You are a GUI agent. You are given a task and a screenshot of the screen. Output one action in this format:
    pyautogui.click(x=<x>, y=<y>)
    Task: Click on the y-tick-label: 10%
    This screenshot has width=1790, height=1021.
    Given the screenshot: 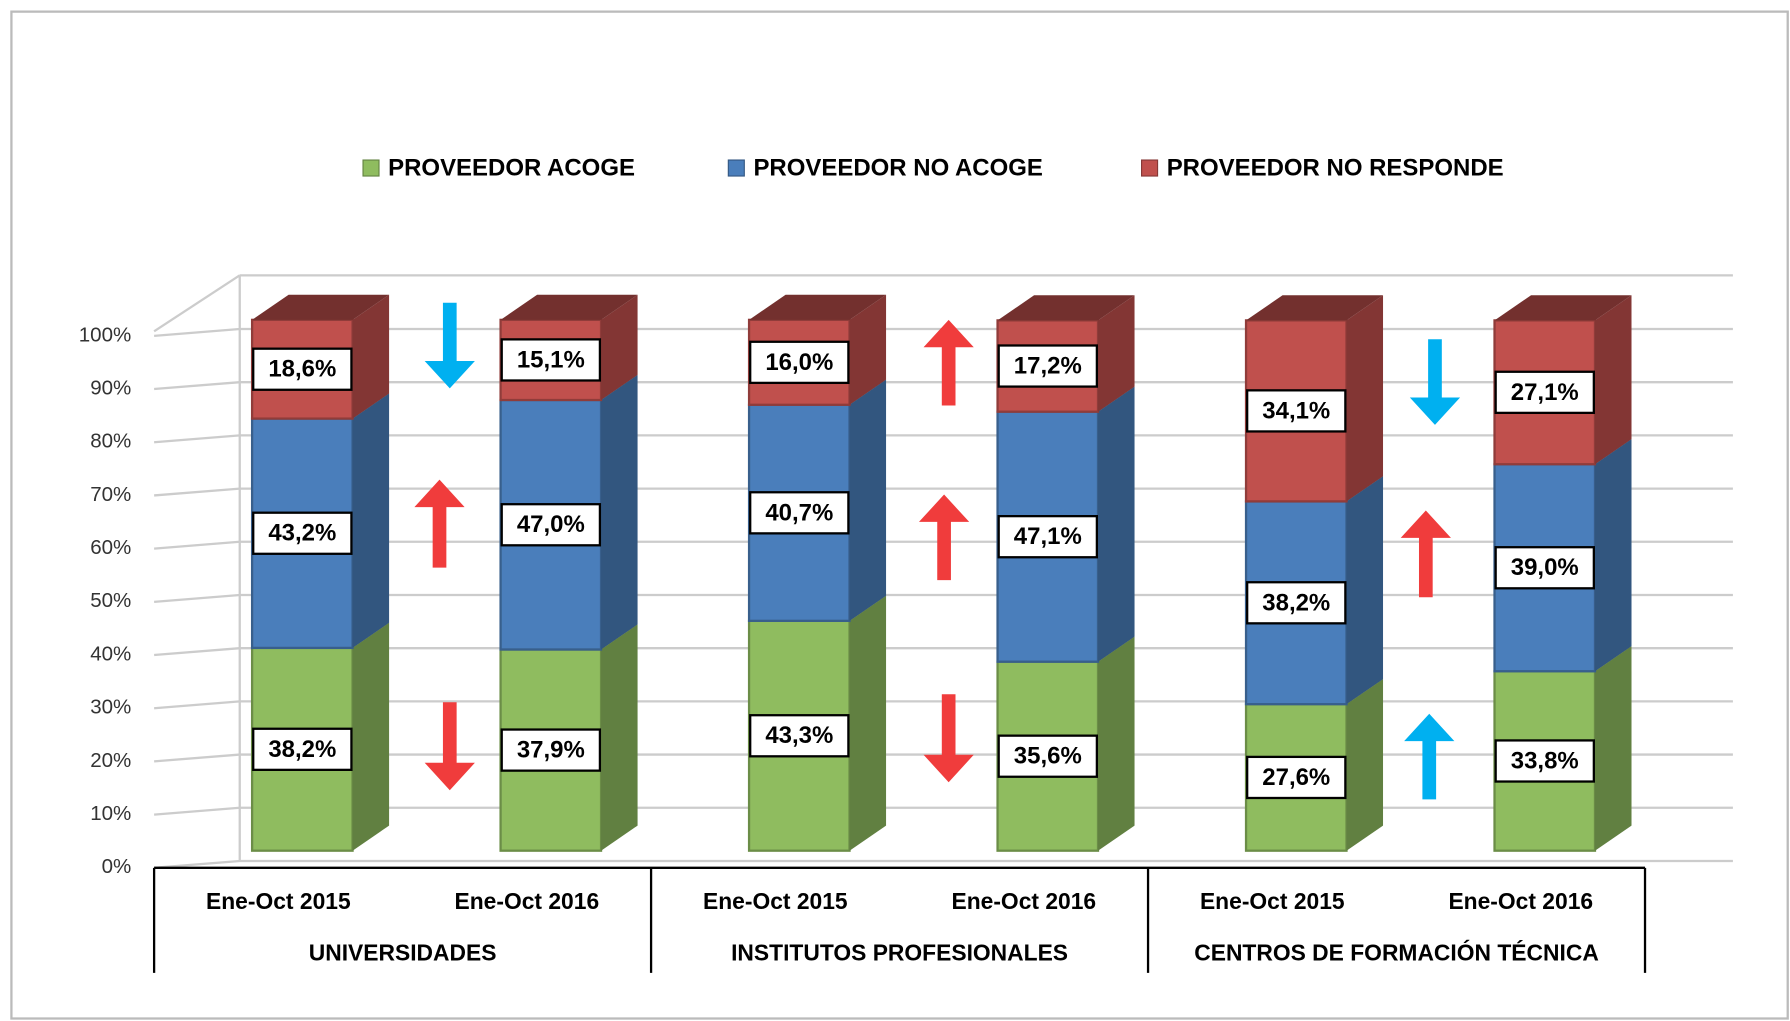 What is the action you would take?
    pyautogui.click(x=110, y=813)
    